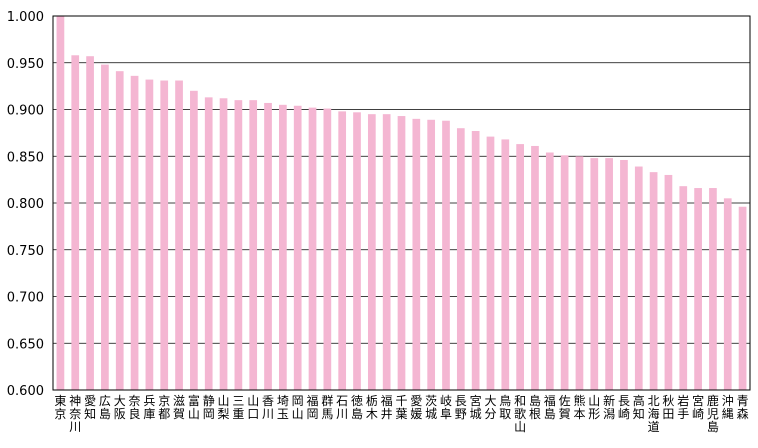 The width and height of the screenshot is (758, 448). What do you see at coordinates (698, 407) in the screenshot?
I see `x-tick-label: 宮崎` at bounding box center [698, 407].